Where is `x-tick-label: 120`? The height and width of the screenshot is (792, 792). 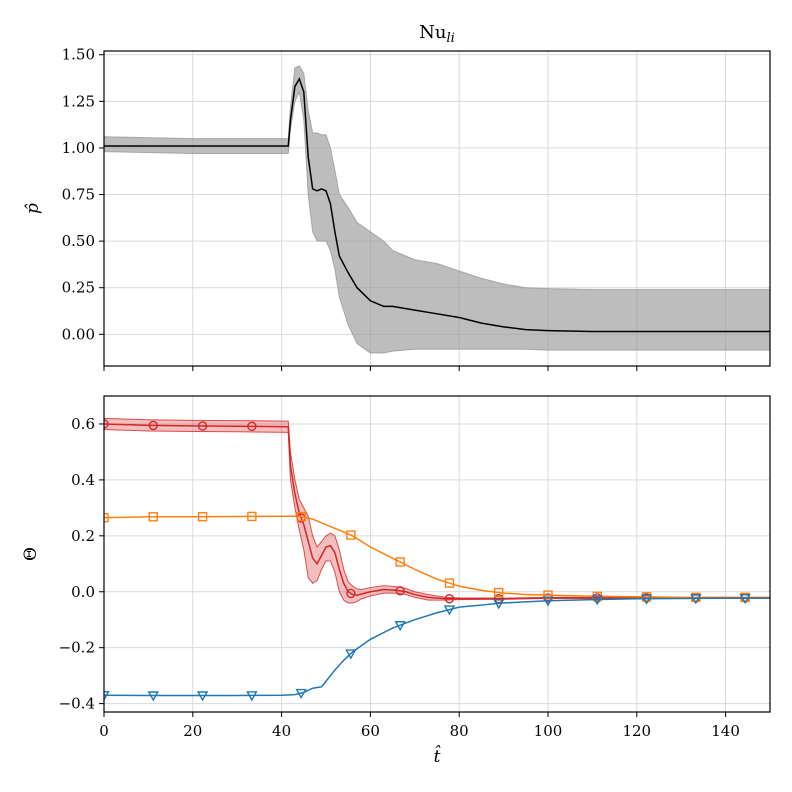
x-tick-label: 120 is located at coordinates (636, 731).